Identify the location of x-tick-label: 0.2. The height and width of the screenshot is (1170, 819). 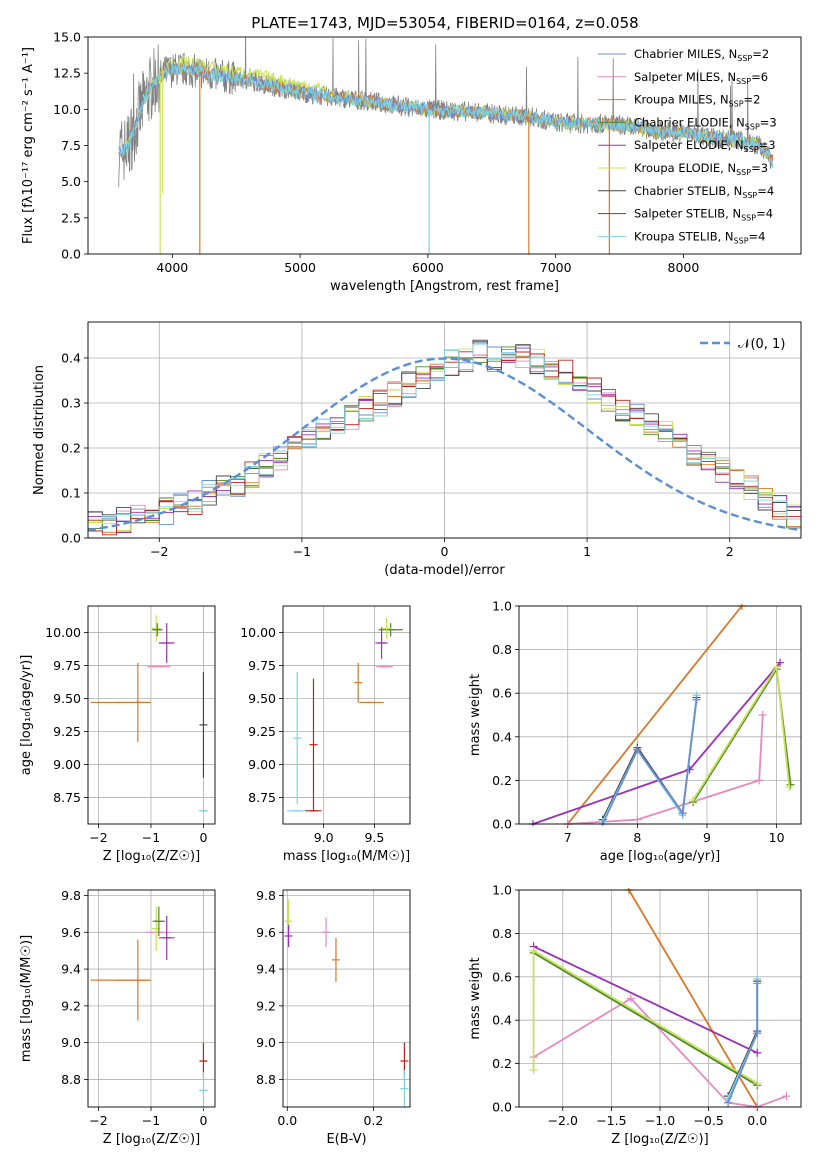
(373, 1120).